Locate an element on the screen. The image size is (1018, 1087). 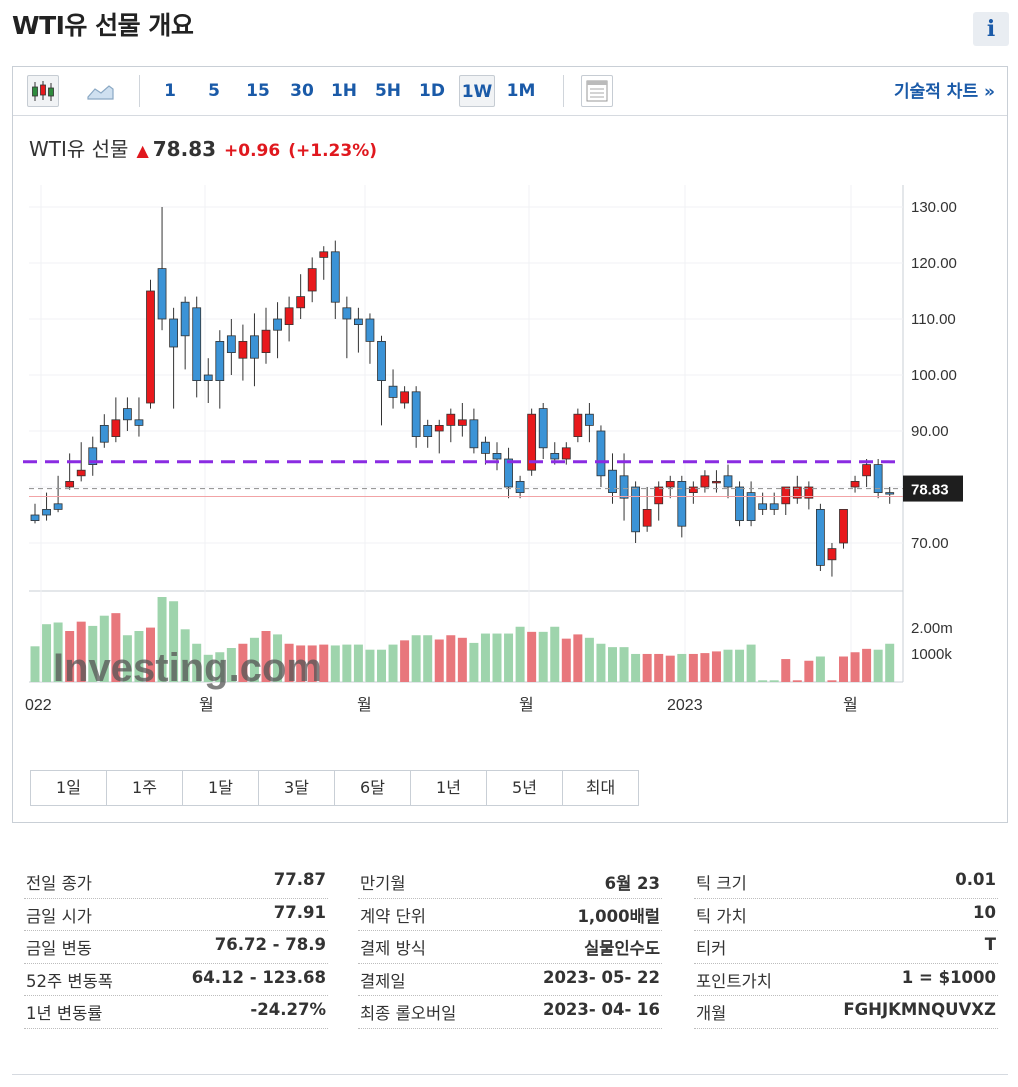
range-1y-button: 1년 is located at coordinates (448, 788).